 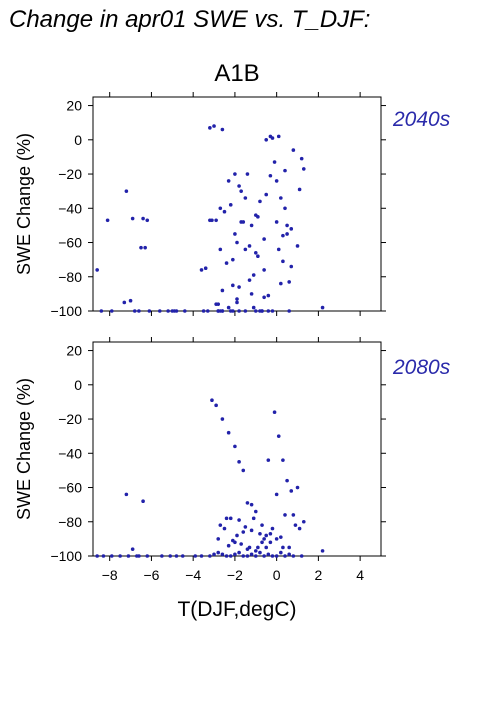 I want to click on y-tick-label: −40, so click(x=70, y=208).